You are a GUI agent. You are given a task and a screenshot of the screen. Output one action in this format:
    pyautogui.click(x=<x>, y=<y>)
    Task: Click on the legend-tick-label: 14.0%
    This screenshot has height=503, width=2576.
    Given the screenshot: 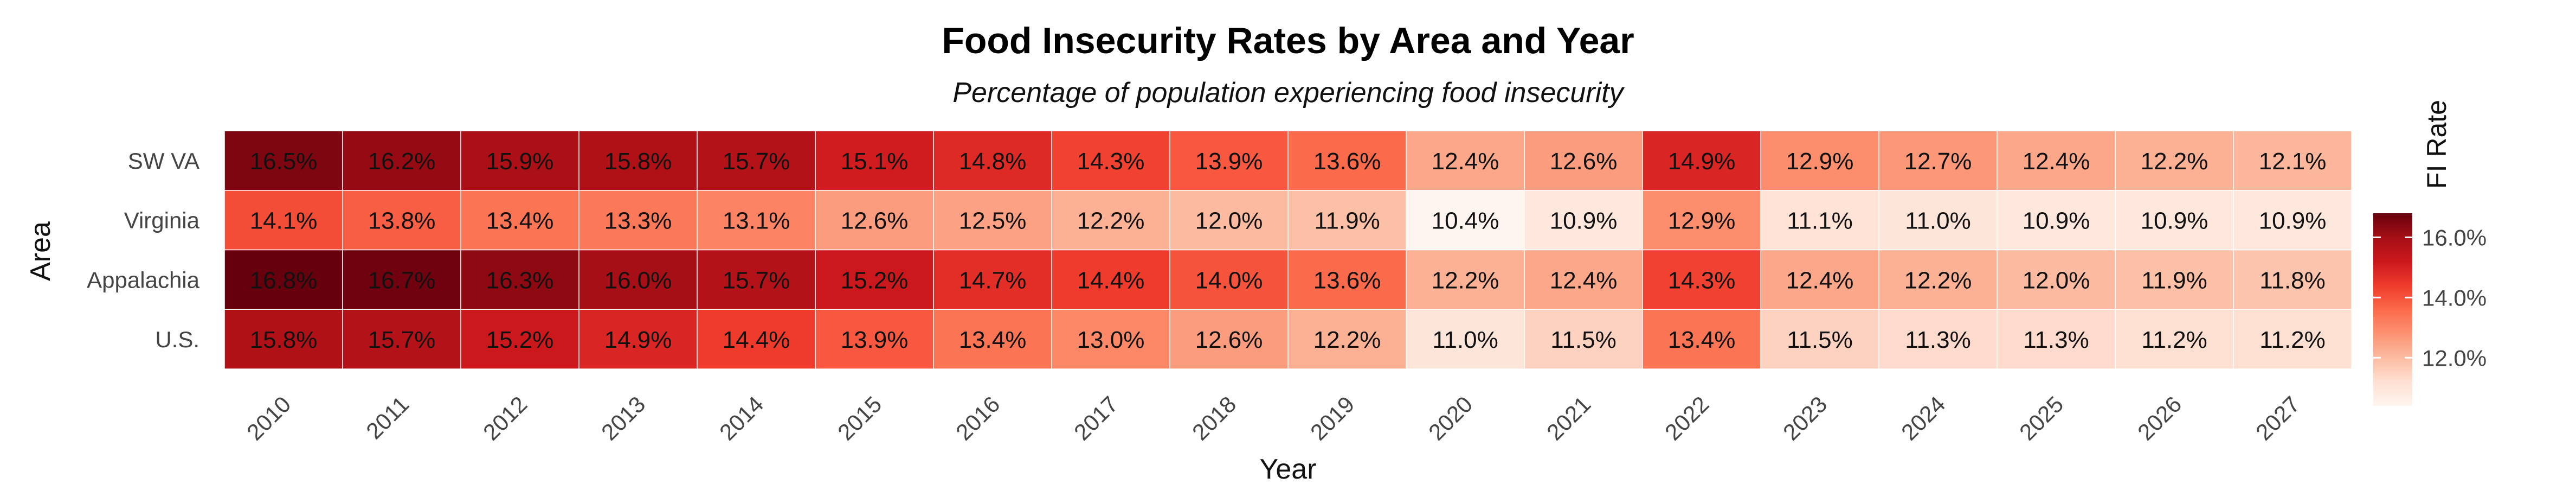 What is the action you would take?
    pyautogui.click(x=2454, y=297)
    